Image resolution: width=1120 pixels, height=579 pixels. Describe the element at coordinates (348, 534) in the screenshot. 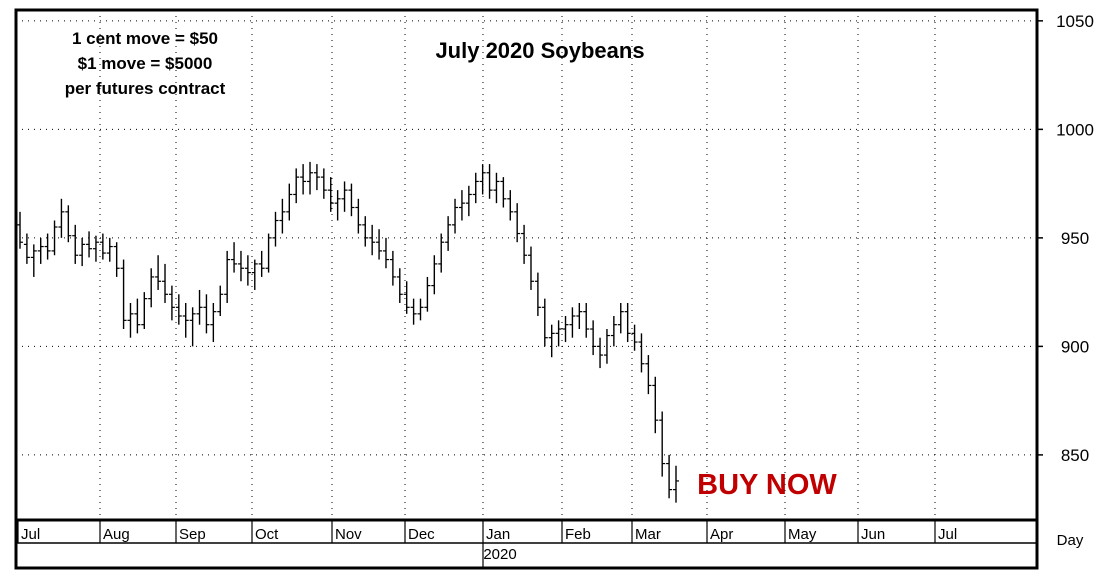

I see `x-tick-label: Nov` at that location.